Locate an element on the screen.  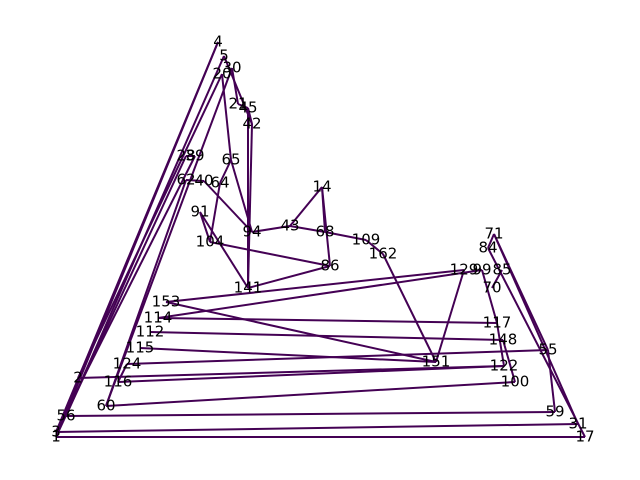
node-label: 151 is located at coordinates (436, 362).